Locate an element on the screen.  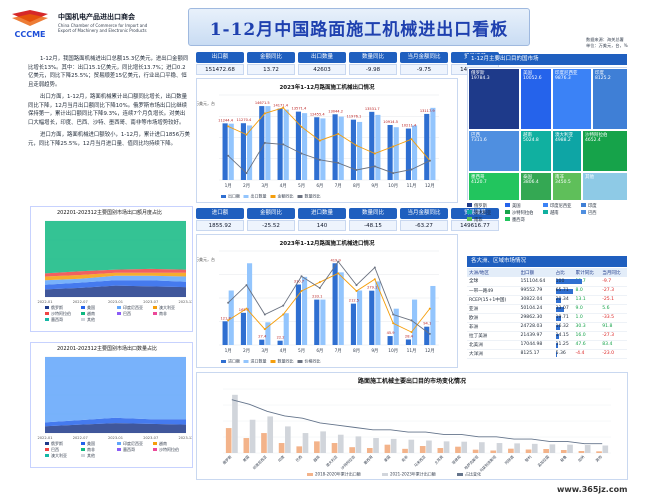
x-tick-label: 2023-12 is located at coordinates (185, 438).